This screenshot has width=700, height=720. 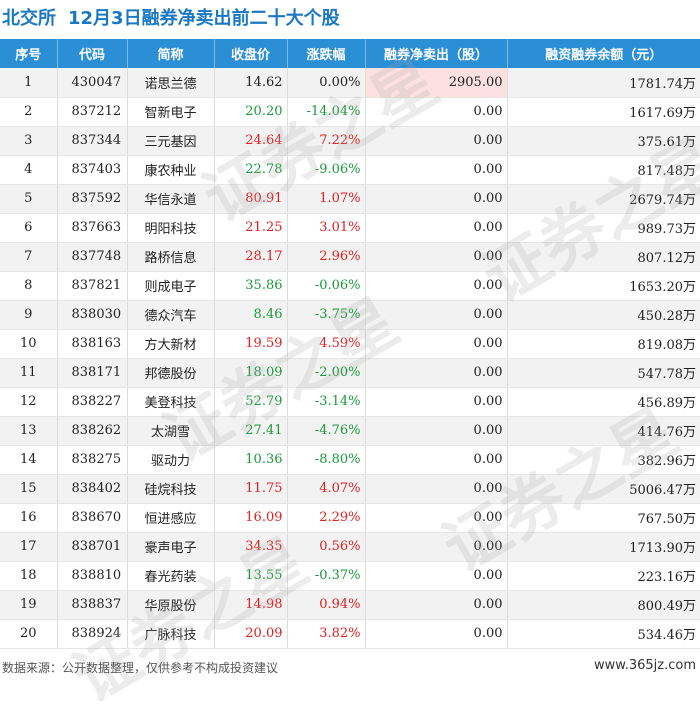 What do you see at coordinates (350, 83) in the screenshot?
I see `table-row: 1 430047 诺思兰德 14.62 0.00% 2905.00 1781.74万` at bounding box center [350, 83].